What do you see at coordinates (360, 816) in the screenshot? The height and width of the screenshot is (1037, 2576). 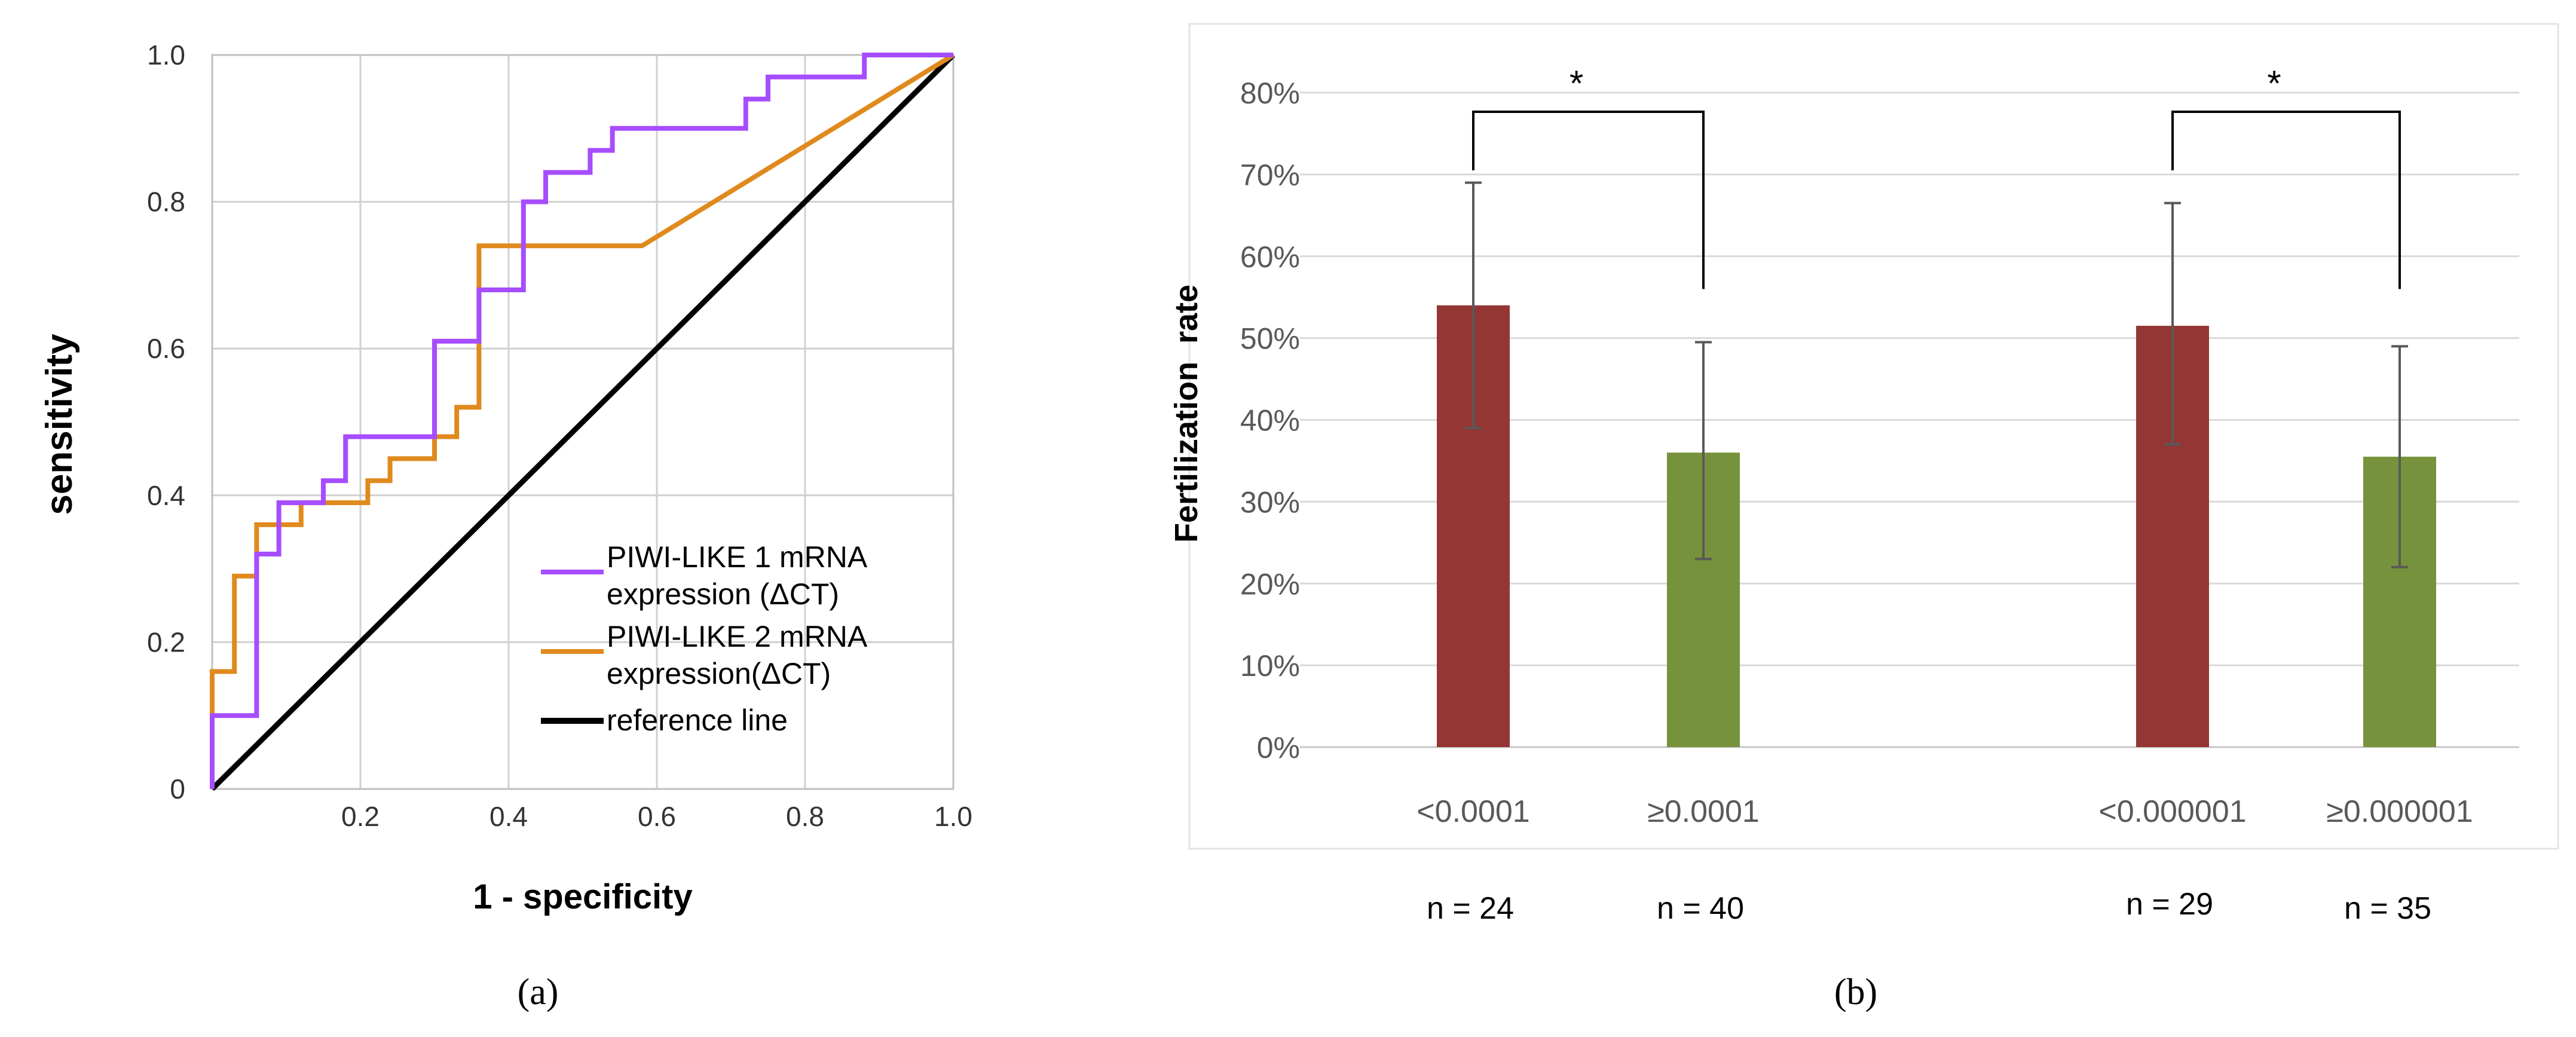 I see `roc-x-tick-label: 0.2` at bounding box center [360, 816].